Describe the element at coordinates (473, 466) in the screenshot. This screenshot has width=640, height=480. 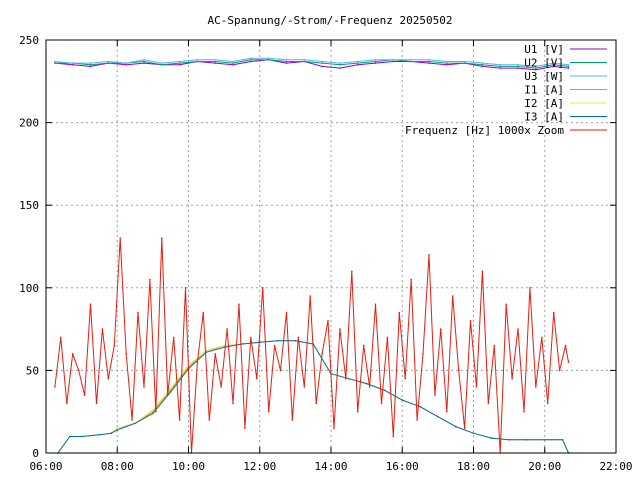
I see `x-tick-label: 18:00` at that location.